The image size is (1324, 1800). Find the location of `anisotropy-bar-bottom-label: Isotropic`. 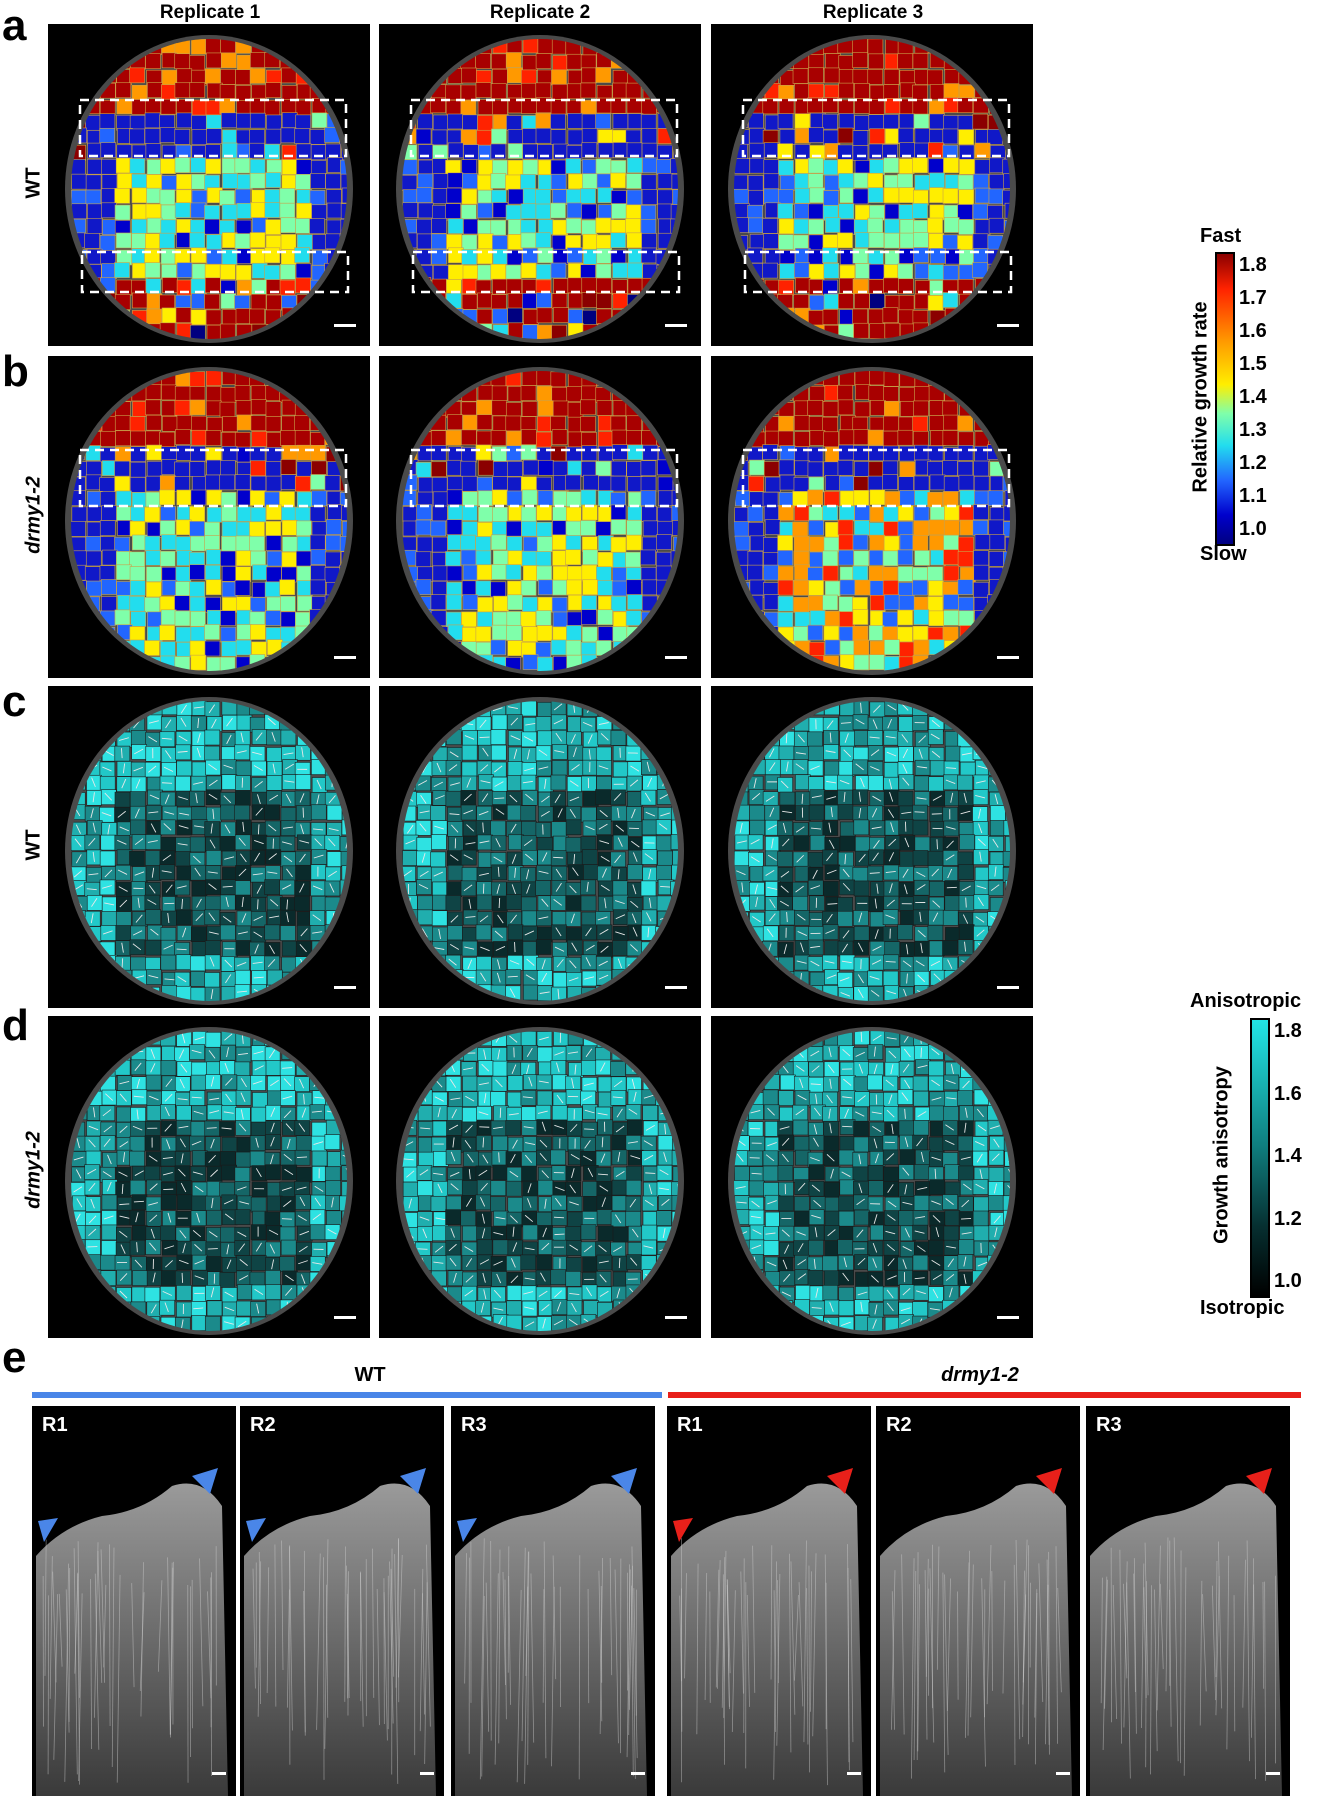

anisotropy-bar-bottom-label: Isotropic is located at coordinates (1242, 1308).